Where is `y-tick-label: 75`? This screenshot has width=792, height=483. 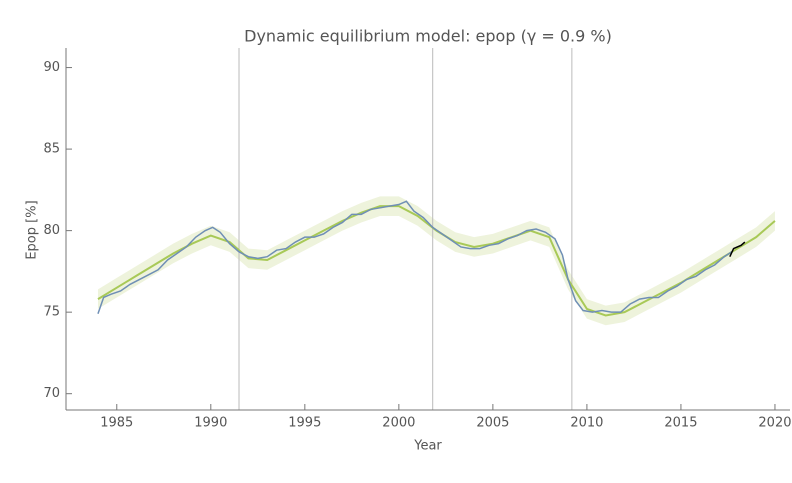
y-tick-label: 75 is located at coordinates (51, 312).